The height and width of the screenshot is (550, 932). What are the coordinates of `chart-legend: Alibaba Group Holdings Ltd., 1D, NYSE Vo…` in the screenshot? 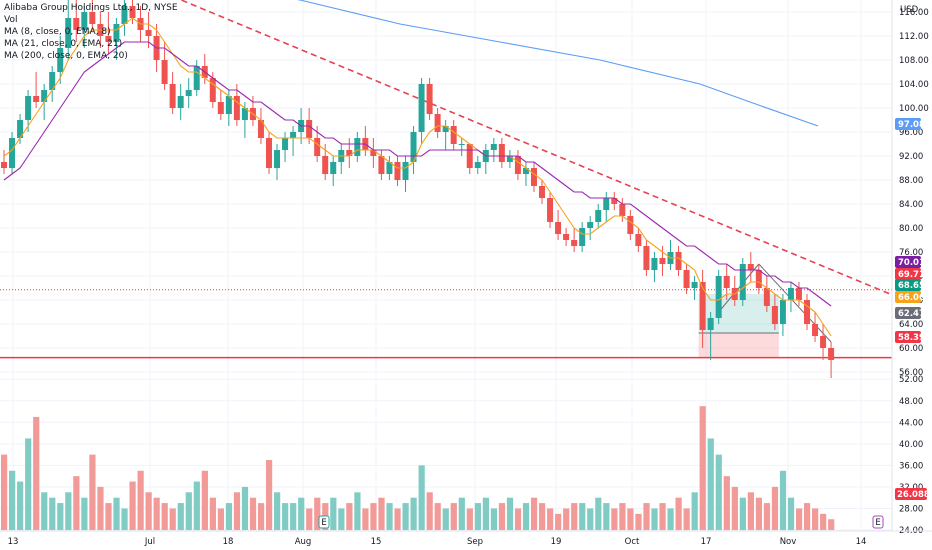 It's located at (91, 32).